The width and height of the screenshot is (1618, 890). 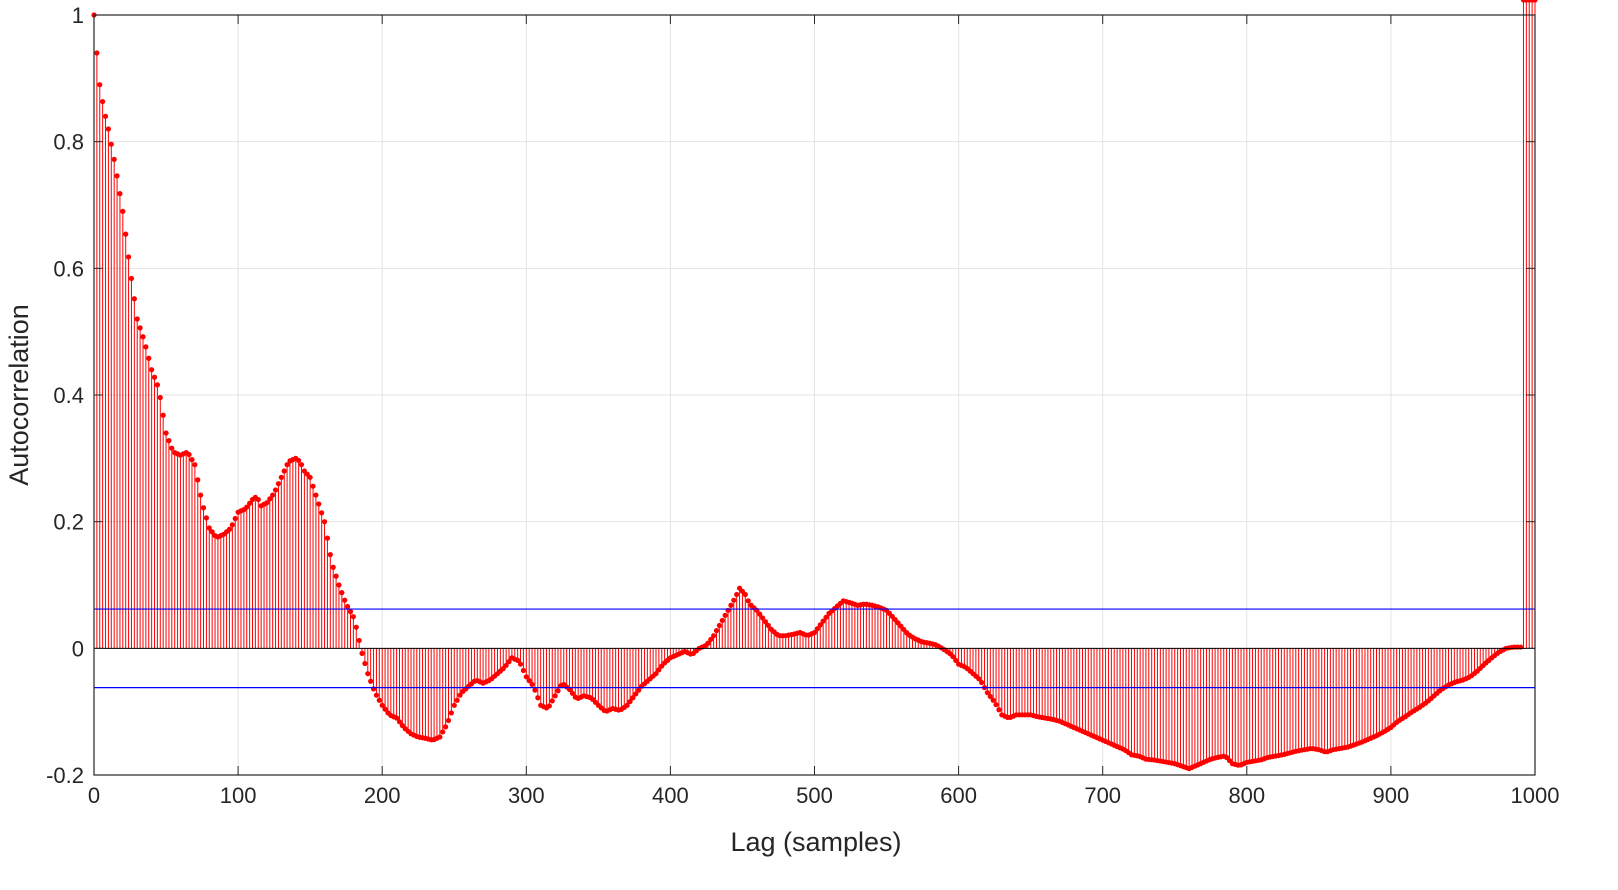 I want to click on y-tick-label: 0.4, so click(x=68, y=395).